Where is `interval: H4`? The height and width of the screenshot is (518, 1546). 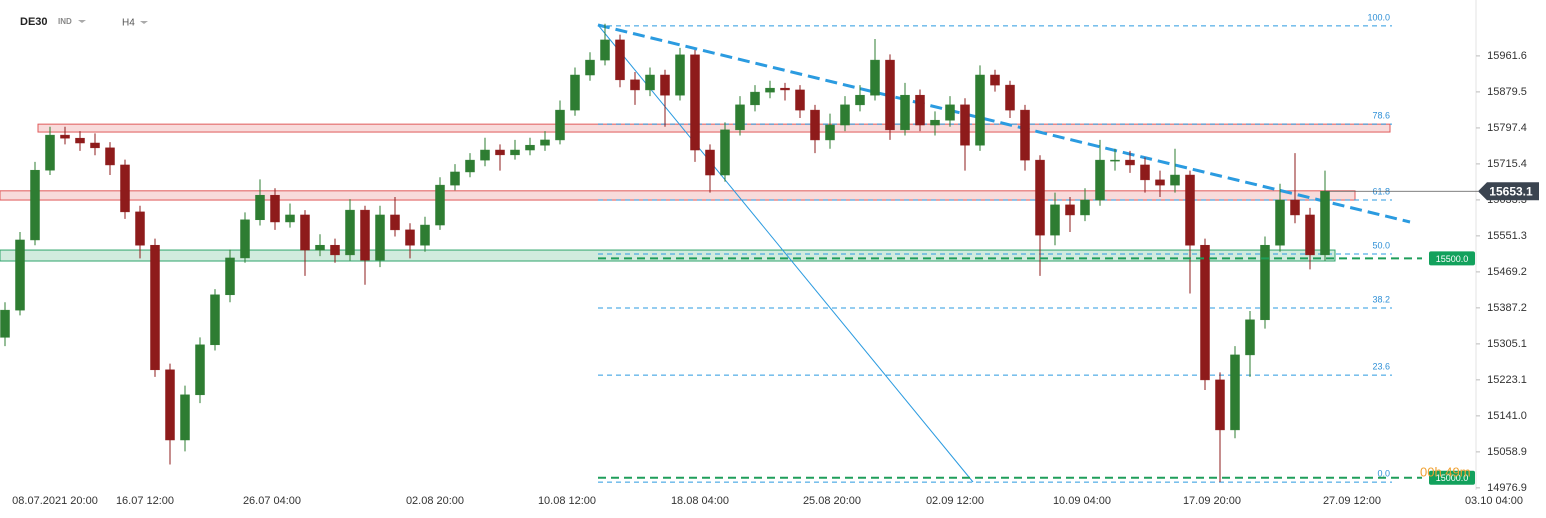 interval: H4 is located at coordinates (128, 23).